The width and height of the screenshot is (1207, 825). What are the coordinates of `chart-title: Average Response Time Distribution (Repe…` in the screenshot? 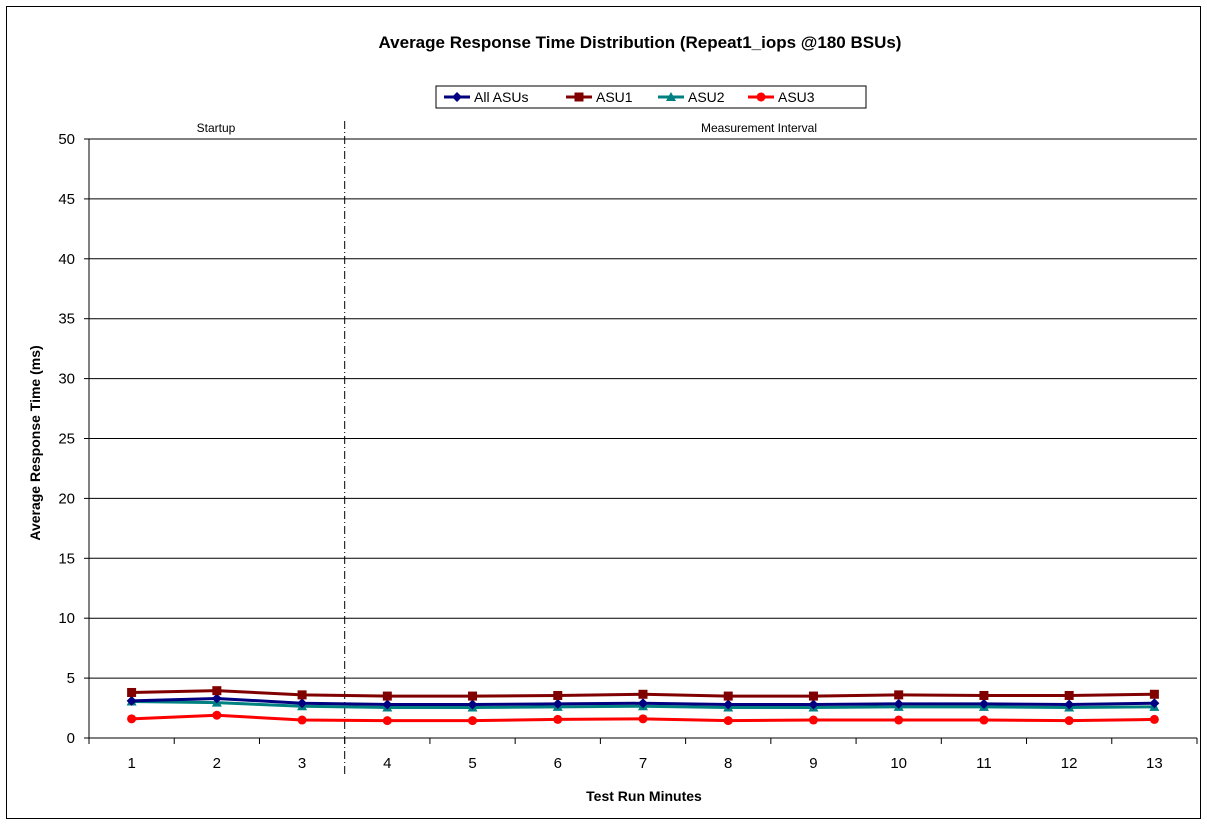 It's located at (640, 42).